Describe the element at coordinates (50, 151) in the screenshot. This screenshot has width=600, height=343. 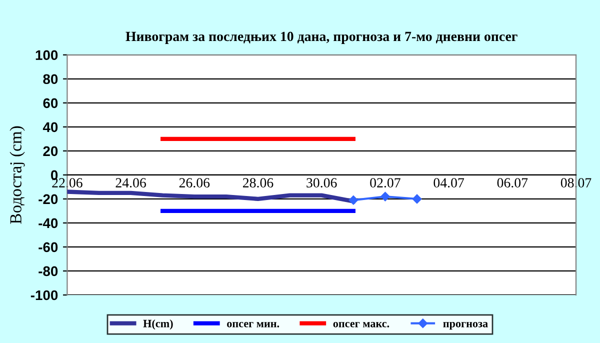
I see `y-tick-label: 20` at that location.